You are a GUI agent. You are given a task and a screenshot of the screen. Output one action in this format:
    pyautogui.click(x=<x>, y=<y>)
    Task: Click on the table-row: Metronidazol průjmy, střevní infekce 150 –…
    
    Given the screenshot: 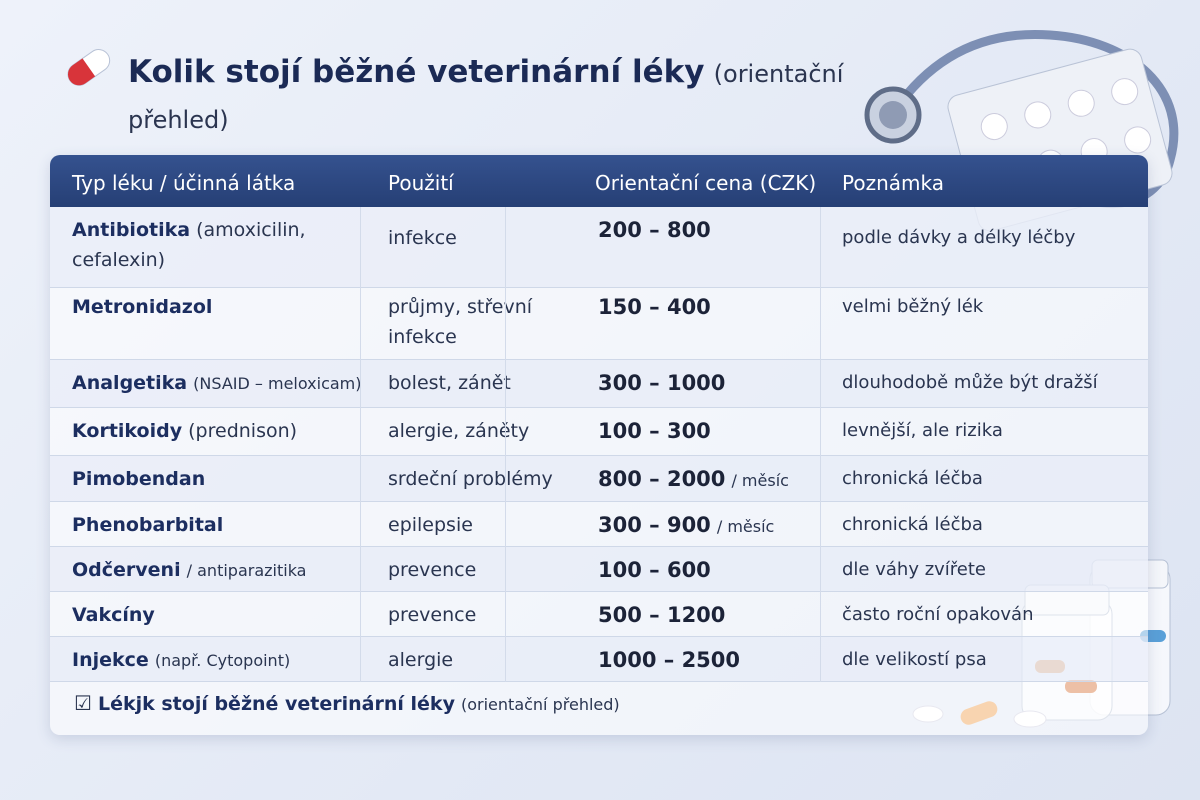 What is the action you would take?
    pyautogui.click(x=599, y=324)
    